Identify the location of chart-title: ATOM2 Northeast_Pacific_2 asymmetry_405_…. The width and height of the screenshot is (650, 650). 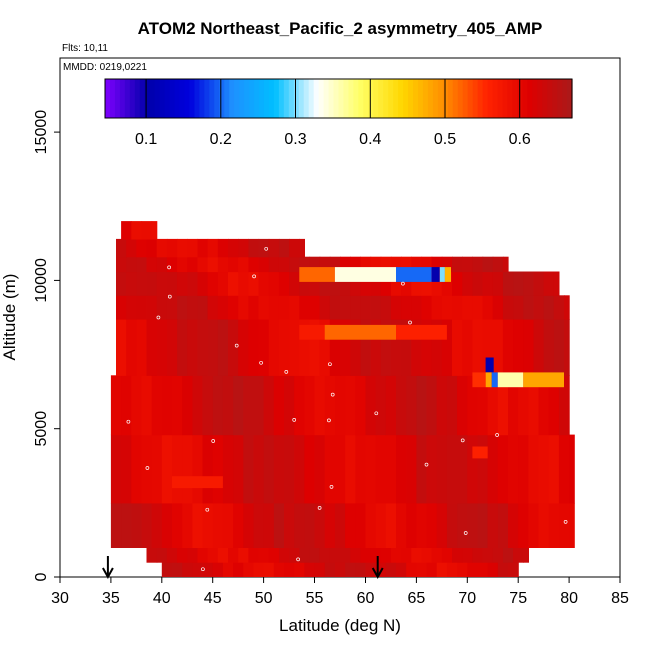
(340, 28).